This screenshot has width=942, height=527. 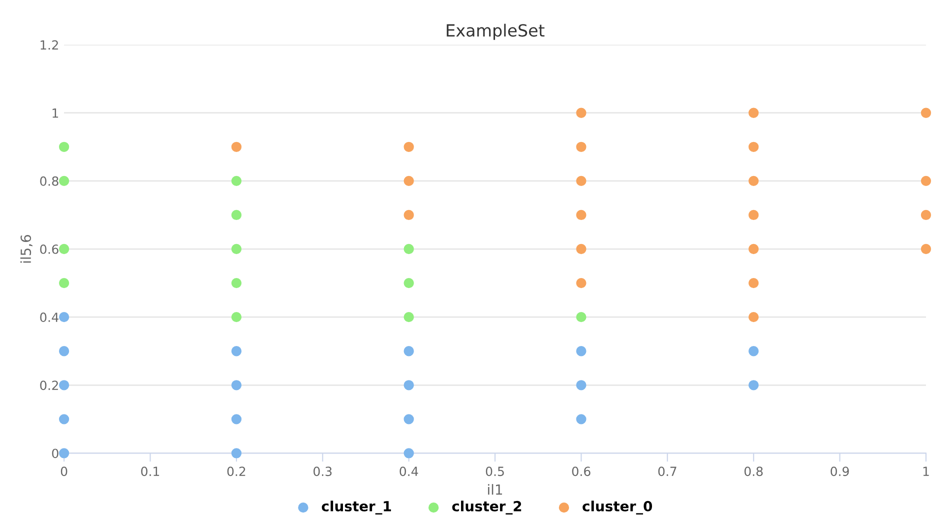 I want to click on y-tick-label: 0.2, so click(x=49, y=385).